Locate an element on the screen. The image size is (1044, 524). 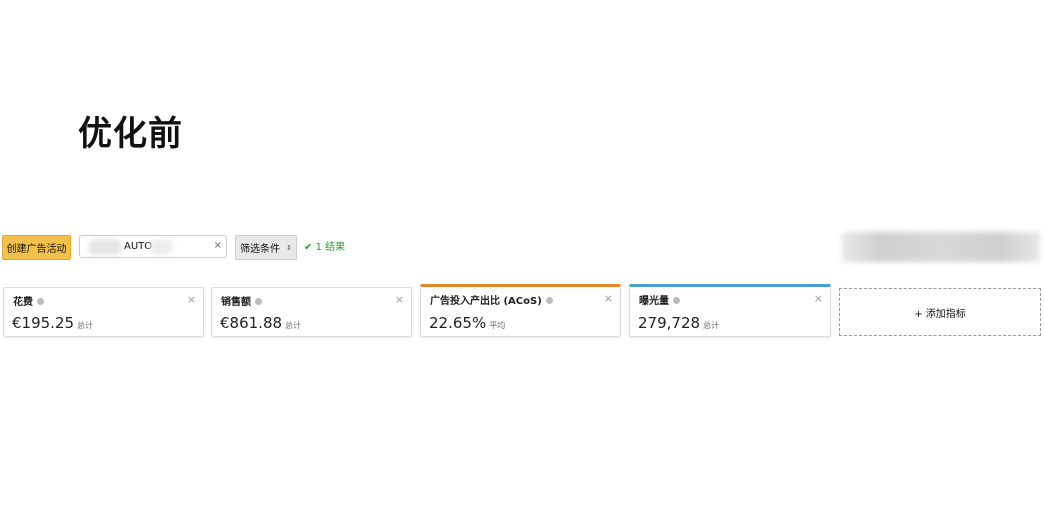
metric-card-acos: 广告投入产出比 (ACoS) × 22.65% 平均 is located at coordinates (520, 310).